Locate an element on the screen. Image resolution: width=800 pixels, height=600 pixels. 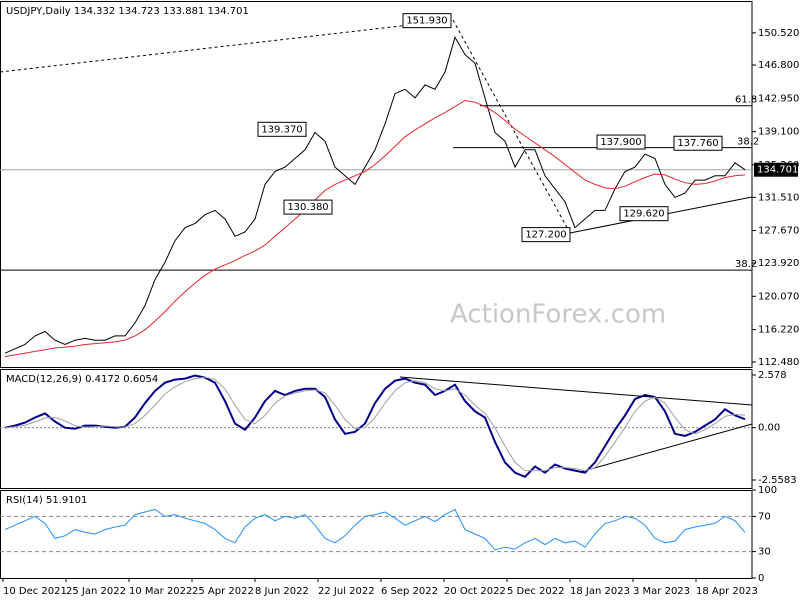
annotation-label: 130.380 is located at coordinates (307, 207).